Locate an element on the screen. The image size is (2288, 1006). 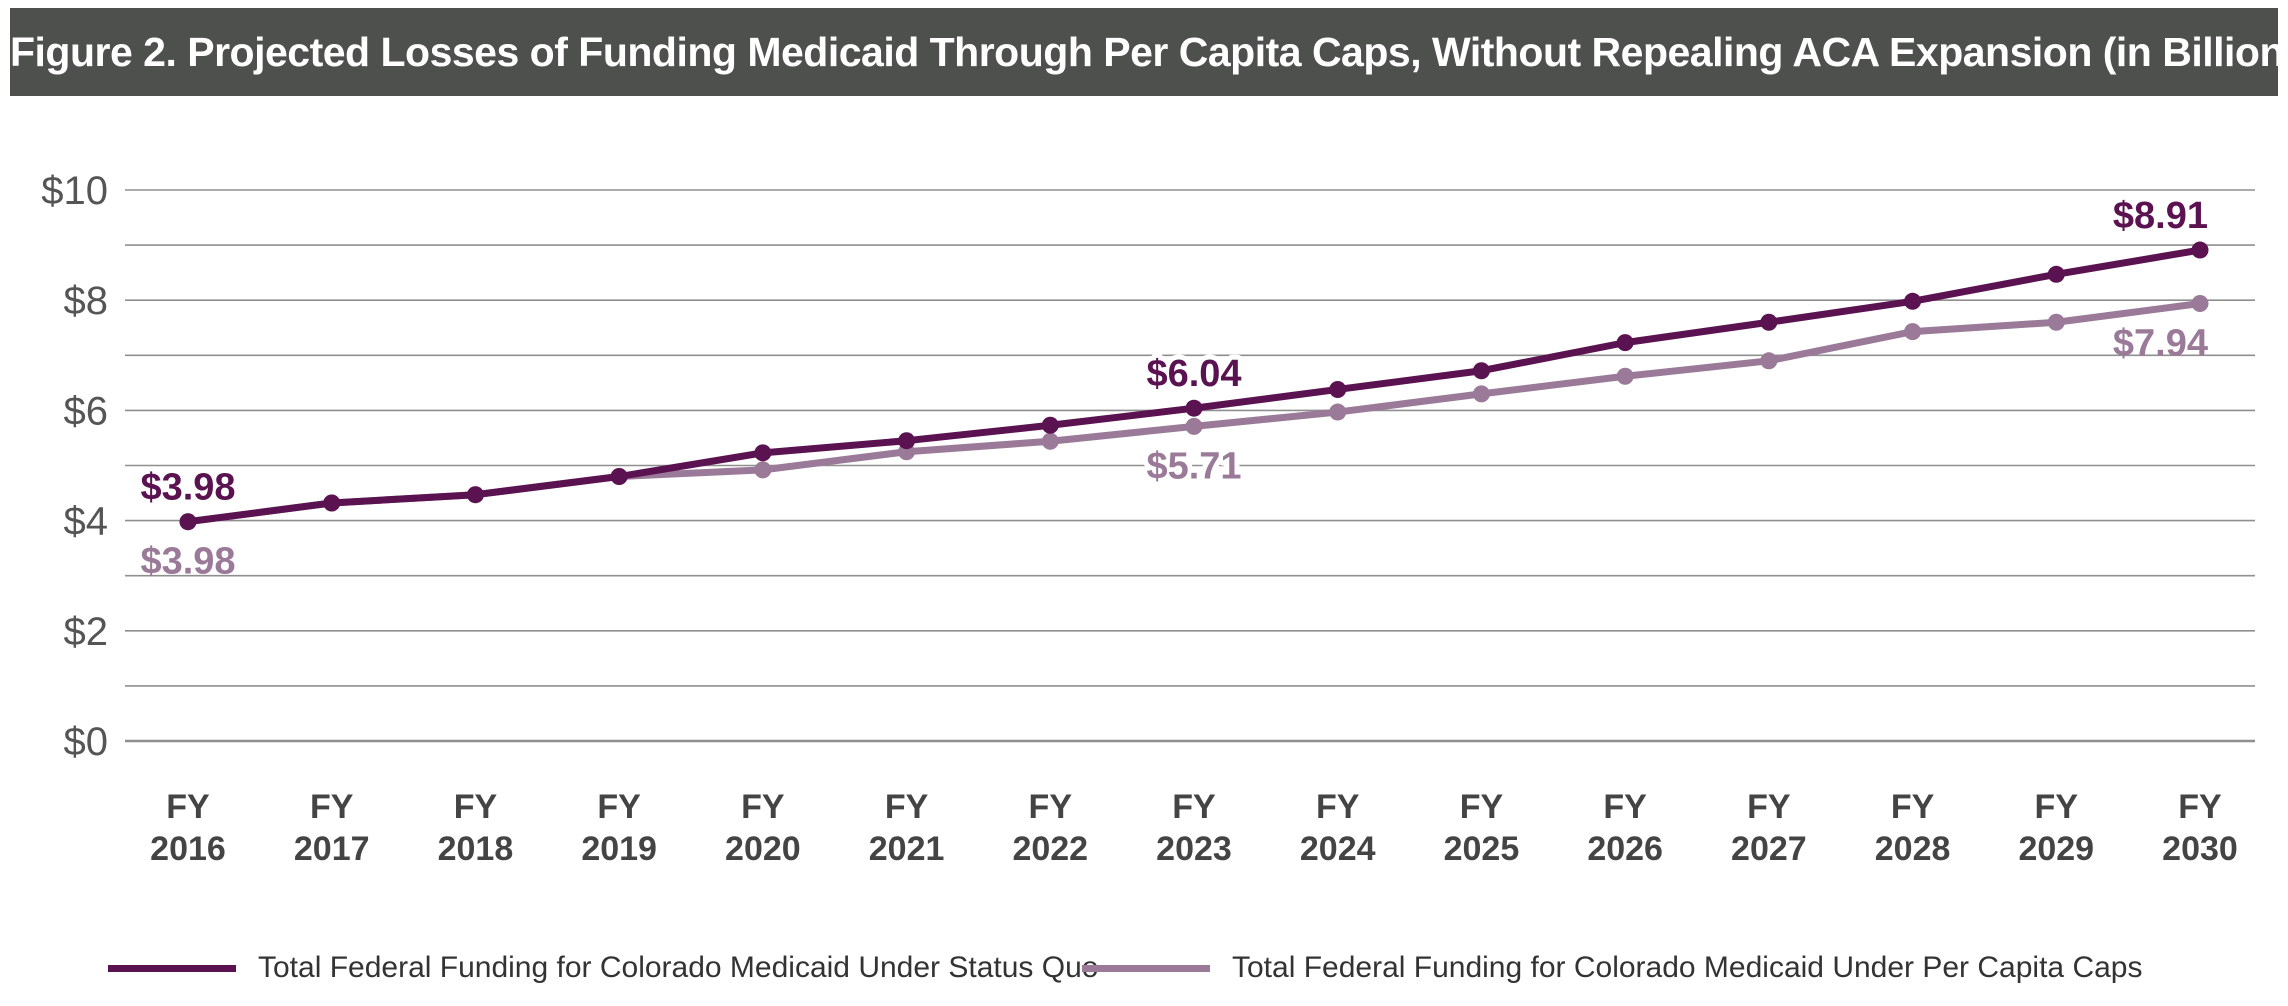
y-tick-label: $4 is located at coordinates (86, 522).